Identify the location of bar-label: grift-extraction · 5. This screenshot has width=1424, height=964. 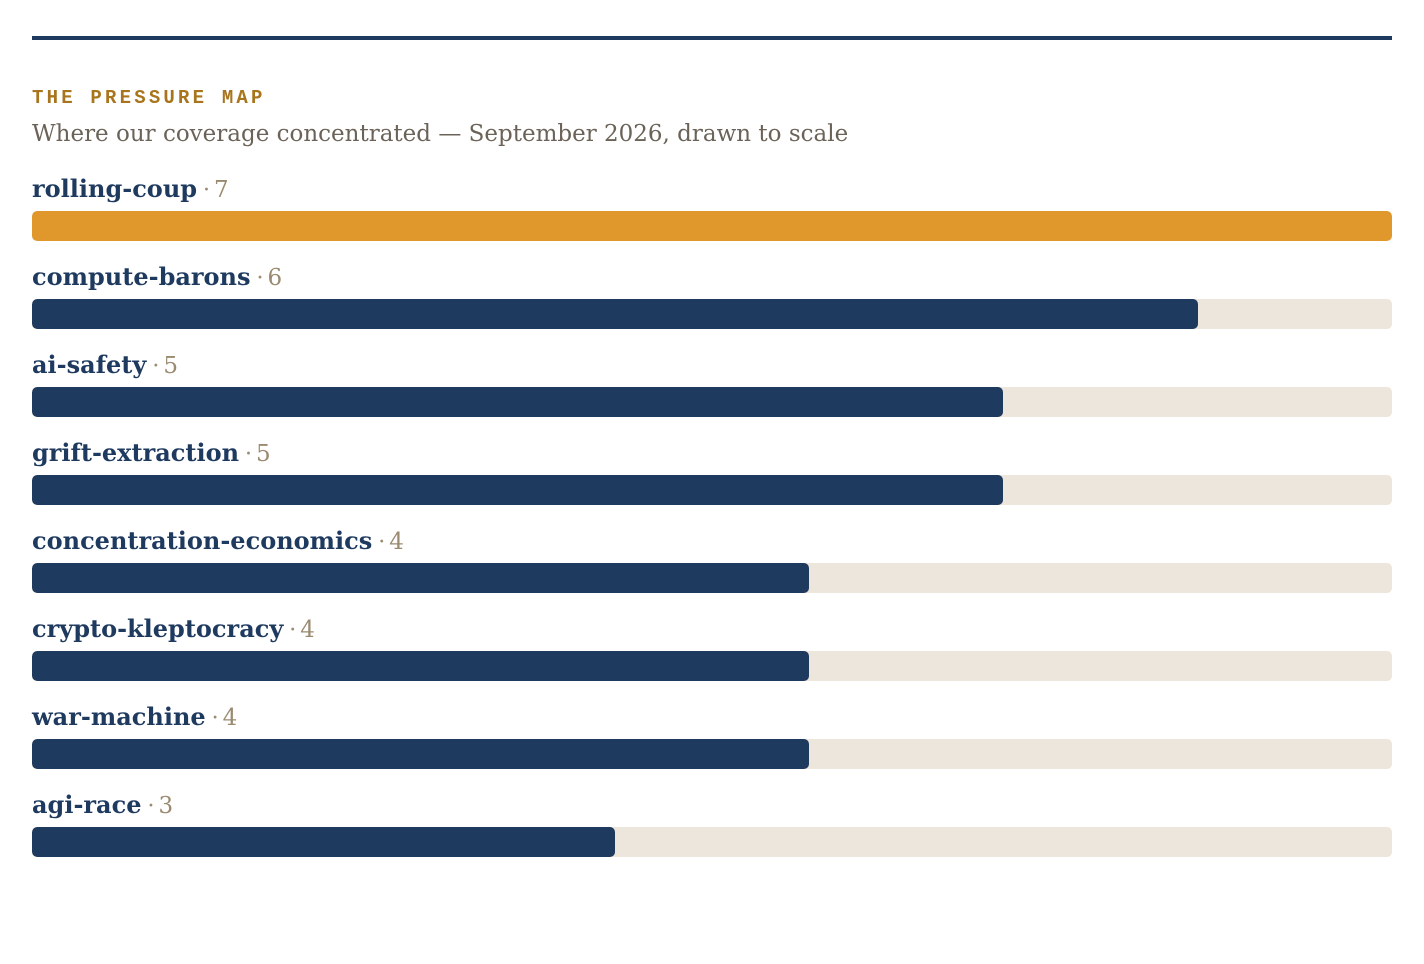
(712, 456).